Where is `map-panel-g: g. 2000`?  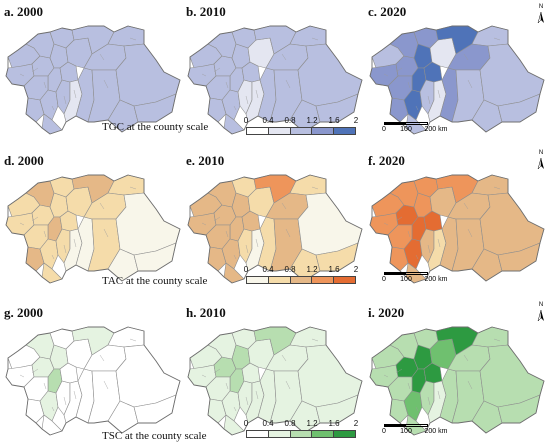
map-panel-g: g. 2000 is located at coordinates (94, 370).